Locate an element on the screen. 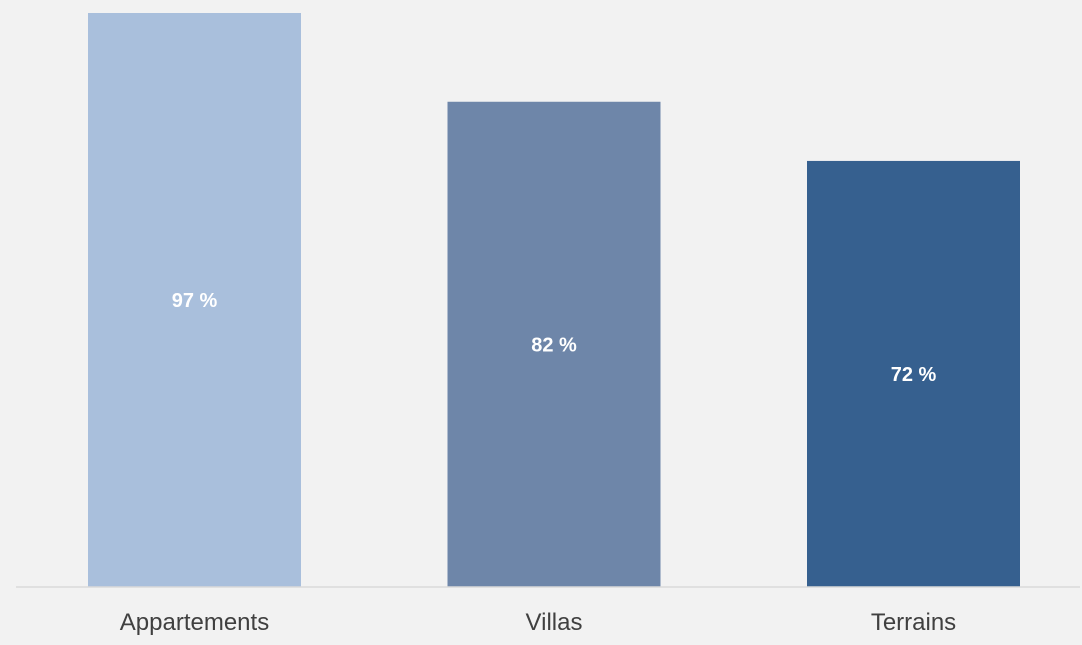 The image size is (1082, 645). category-label-appartements: Appartements is located at coordinates (194, 622).